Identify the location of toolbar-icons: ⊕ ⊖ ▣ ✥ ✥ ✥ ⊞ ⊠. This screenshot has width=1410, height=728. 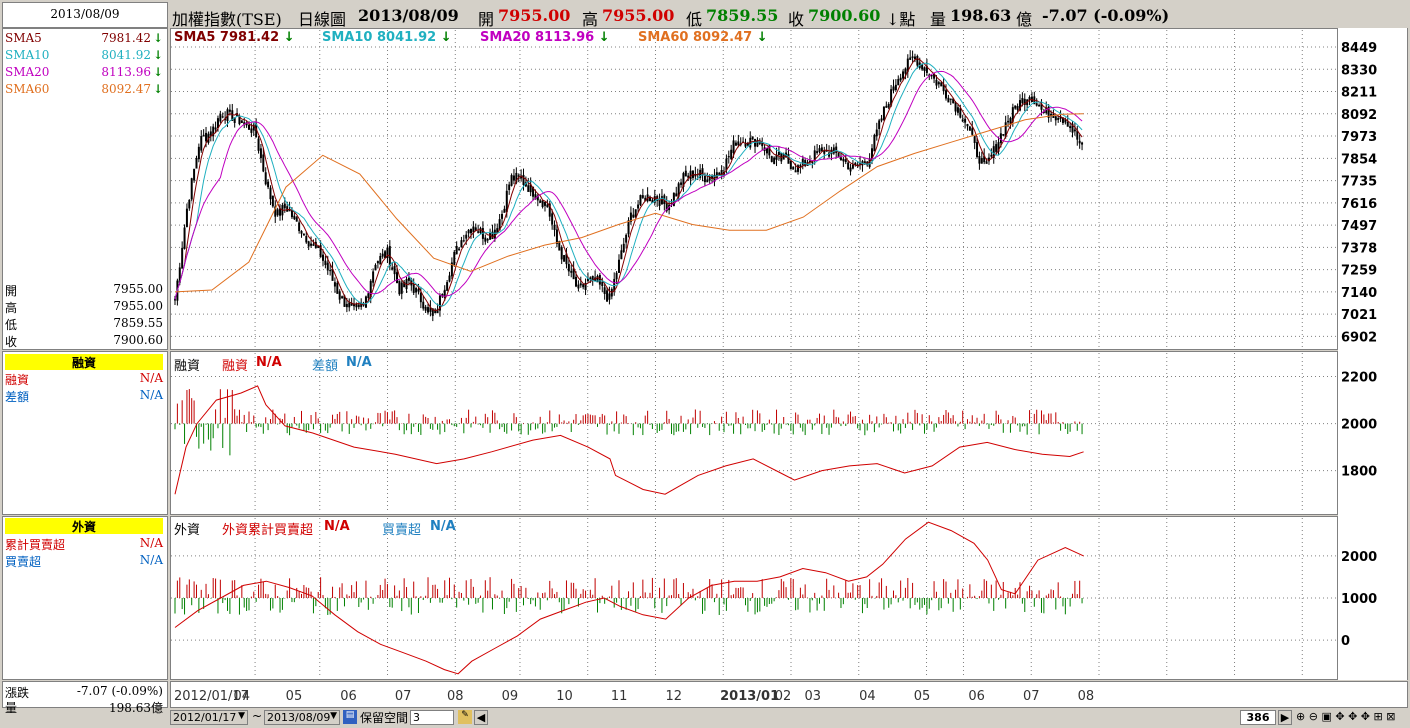
(1345, 716).